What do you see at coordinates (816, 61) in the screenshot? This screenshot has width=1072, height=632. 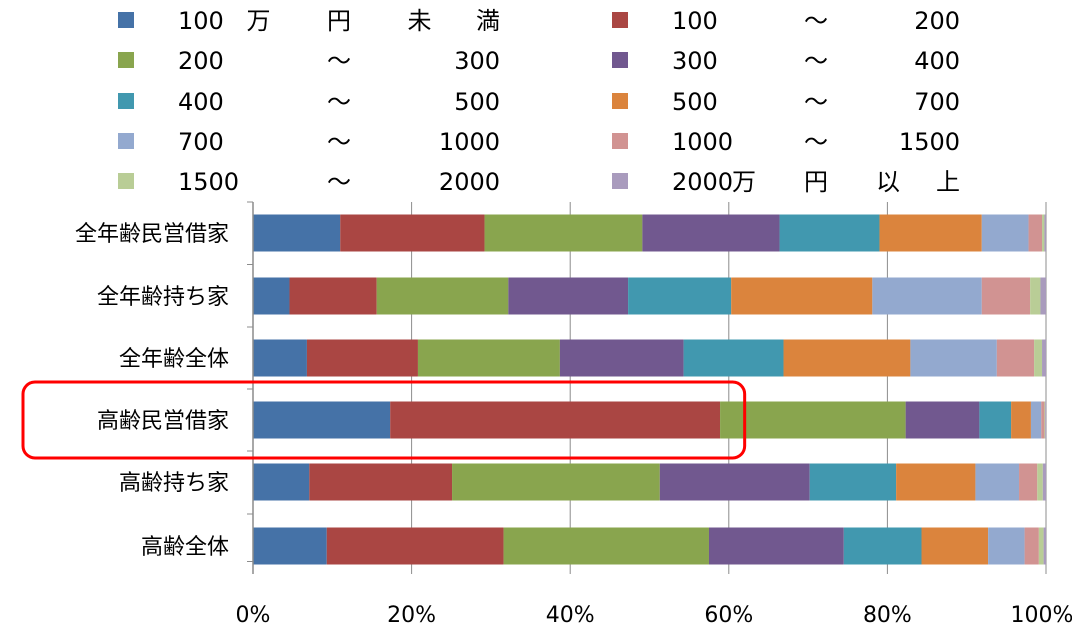 I see `legend-label: 300 ～ 400` at bounding box center [816, 61].